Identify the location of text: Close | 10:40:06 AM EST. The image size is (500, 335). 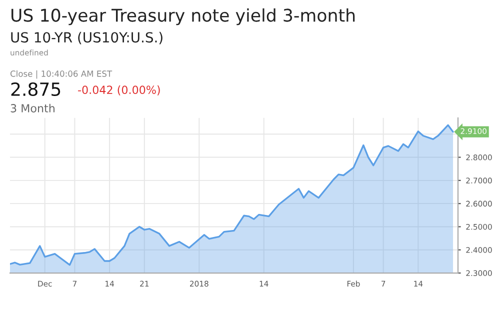
(61, 74).